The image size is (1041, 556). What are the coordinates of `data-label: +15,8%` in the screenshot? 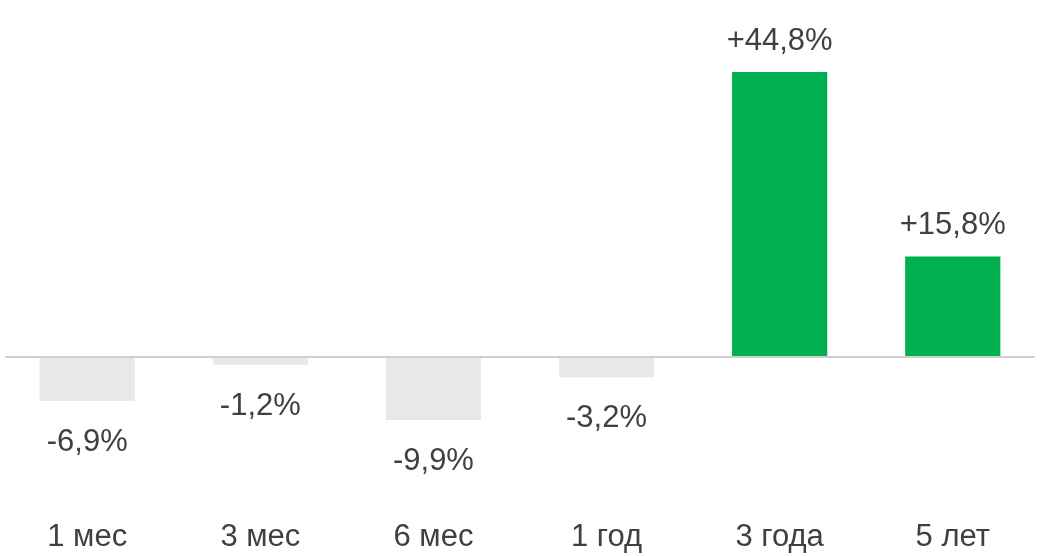 It's located at (952, 224).